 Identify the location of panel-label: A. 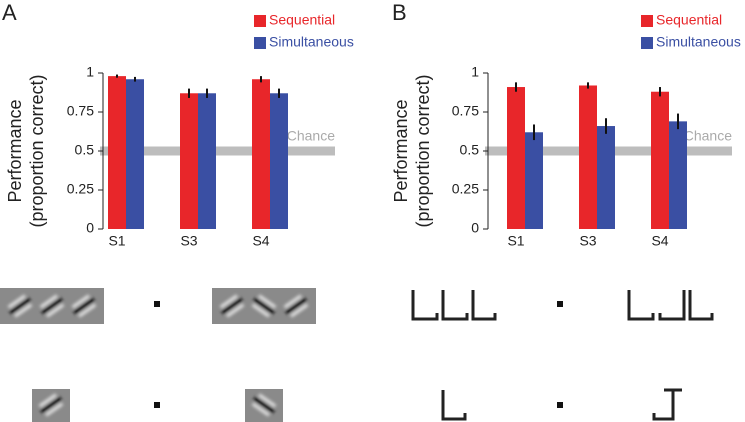
(9, 12).